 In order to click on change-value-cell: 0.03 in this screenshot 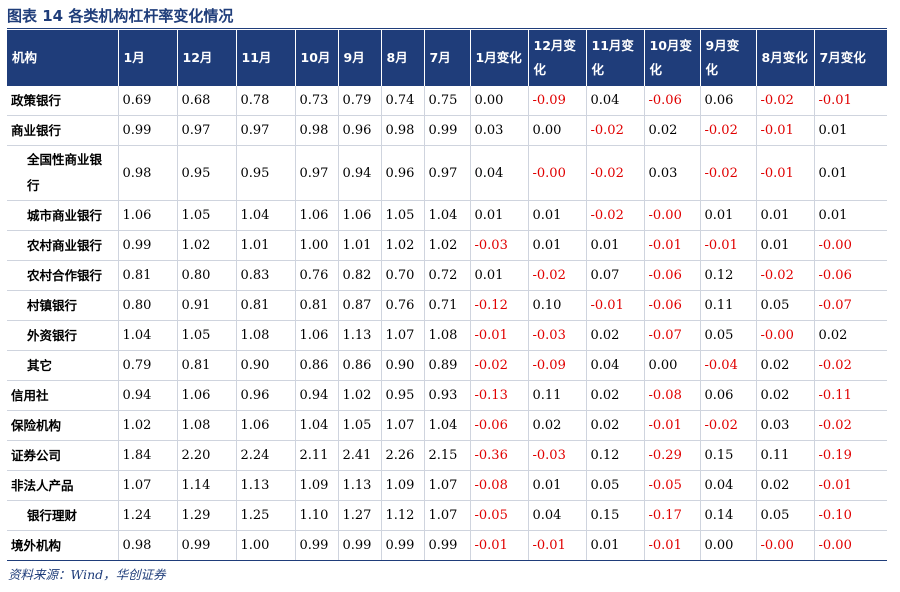, I will do `click(672, 173)`.